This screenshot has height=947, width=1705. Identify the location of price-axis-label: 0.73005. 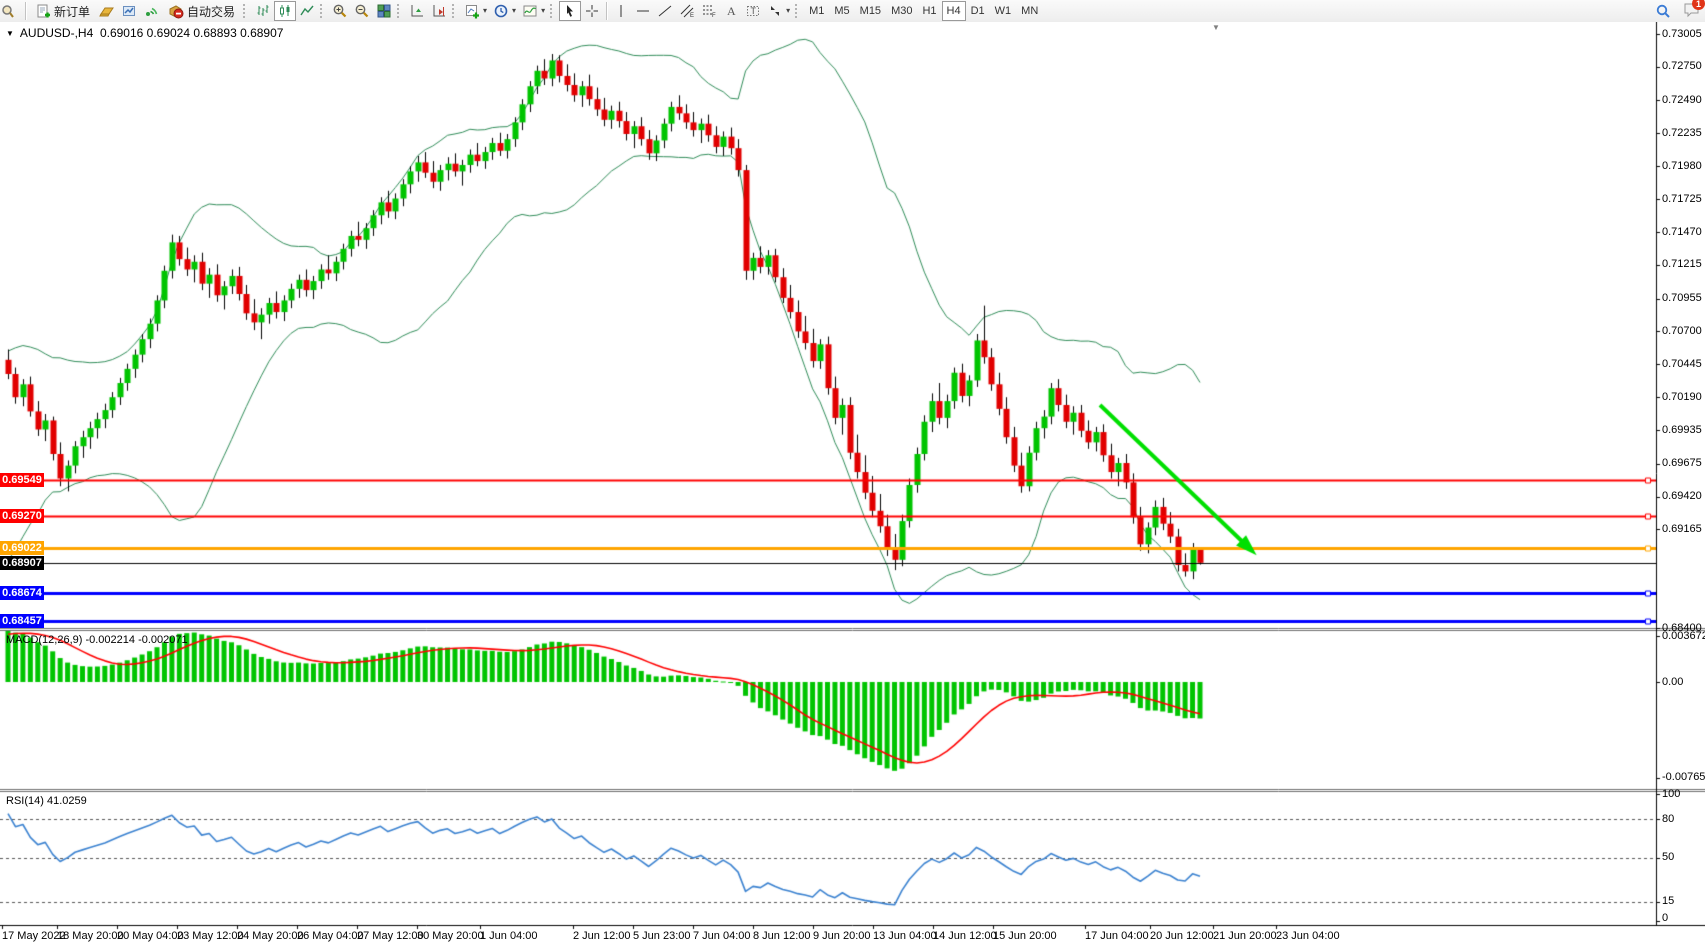
(1682, 33).